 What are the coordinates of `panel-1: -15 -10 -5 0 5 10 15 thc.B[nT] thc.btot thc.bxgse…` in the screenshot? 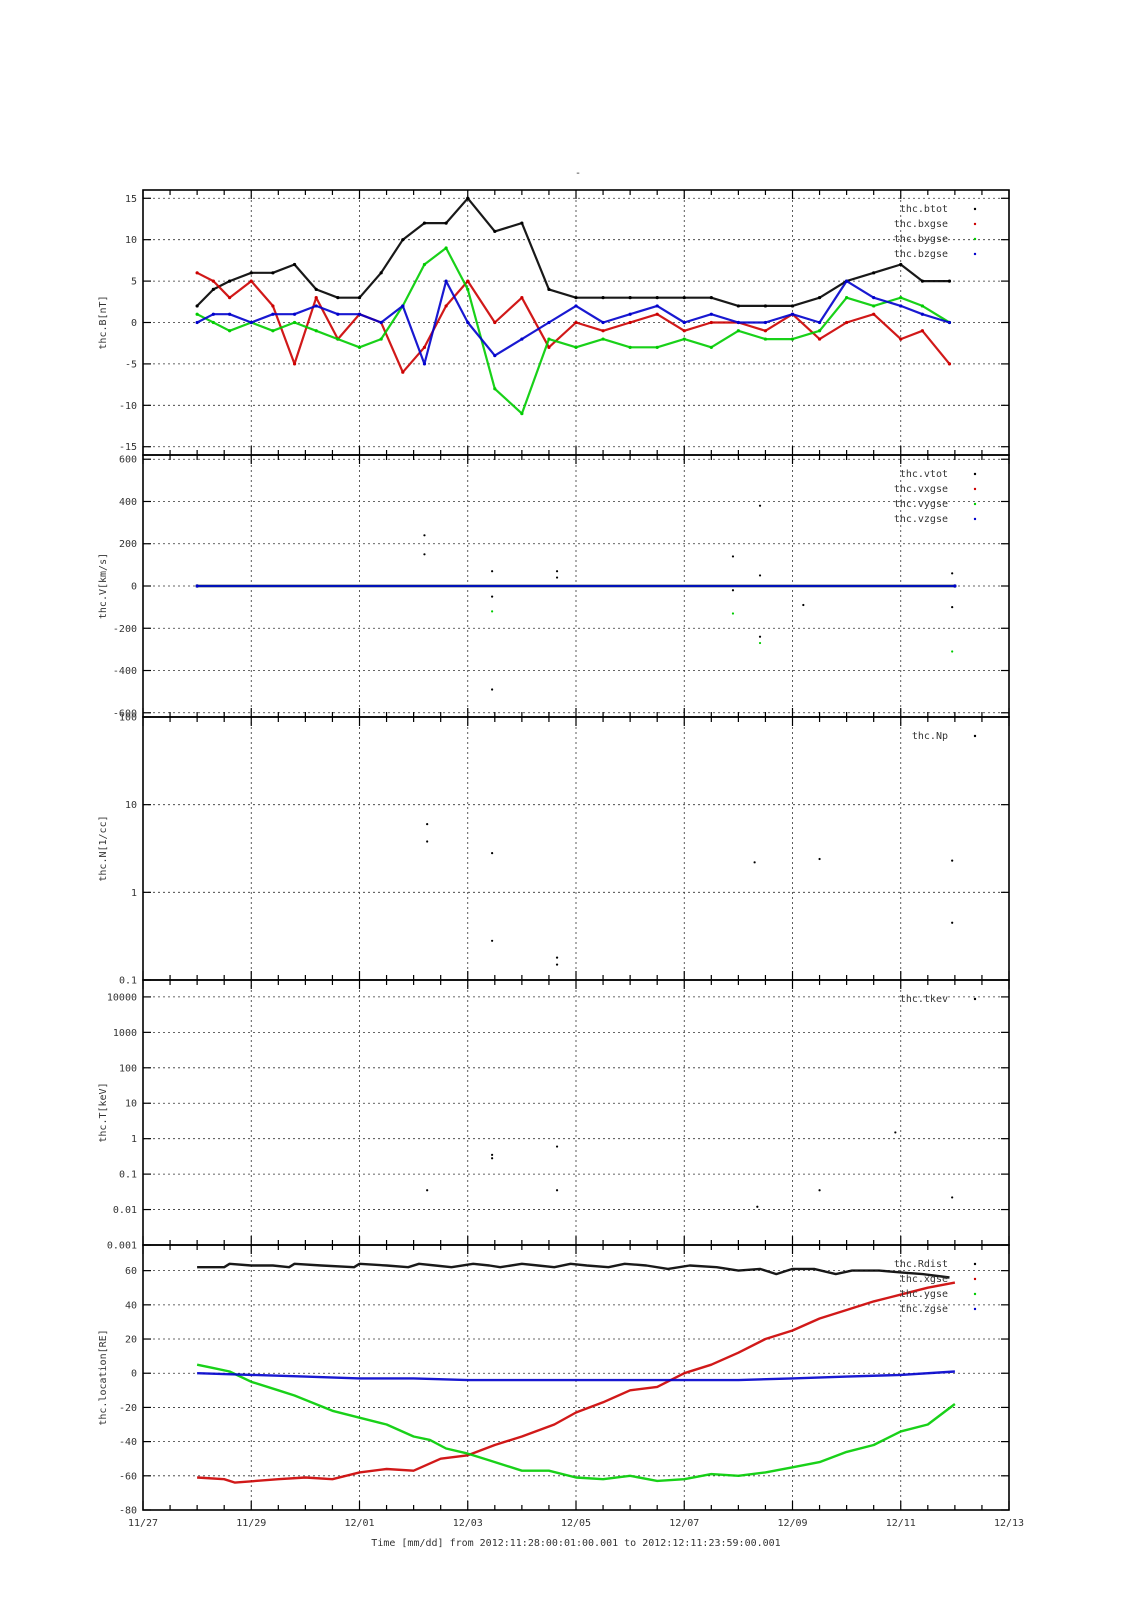 It's located at (554, 322).